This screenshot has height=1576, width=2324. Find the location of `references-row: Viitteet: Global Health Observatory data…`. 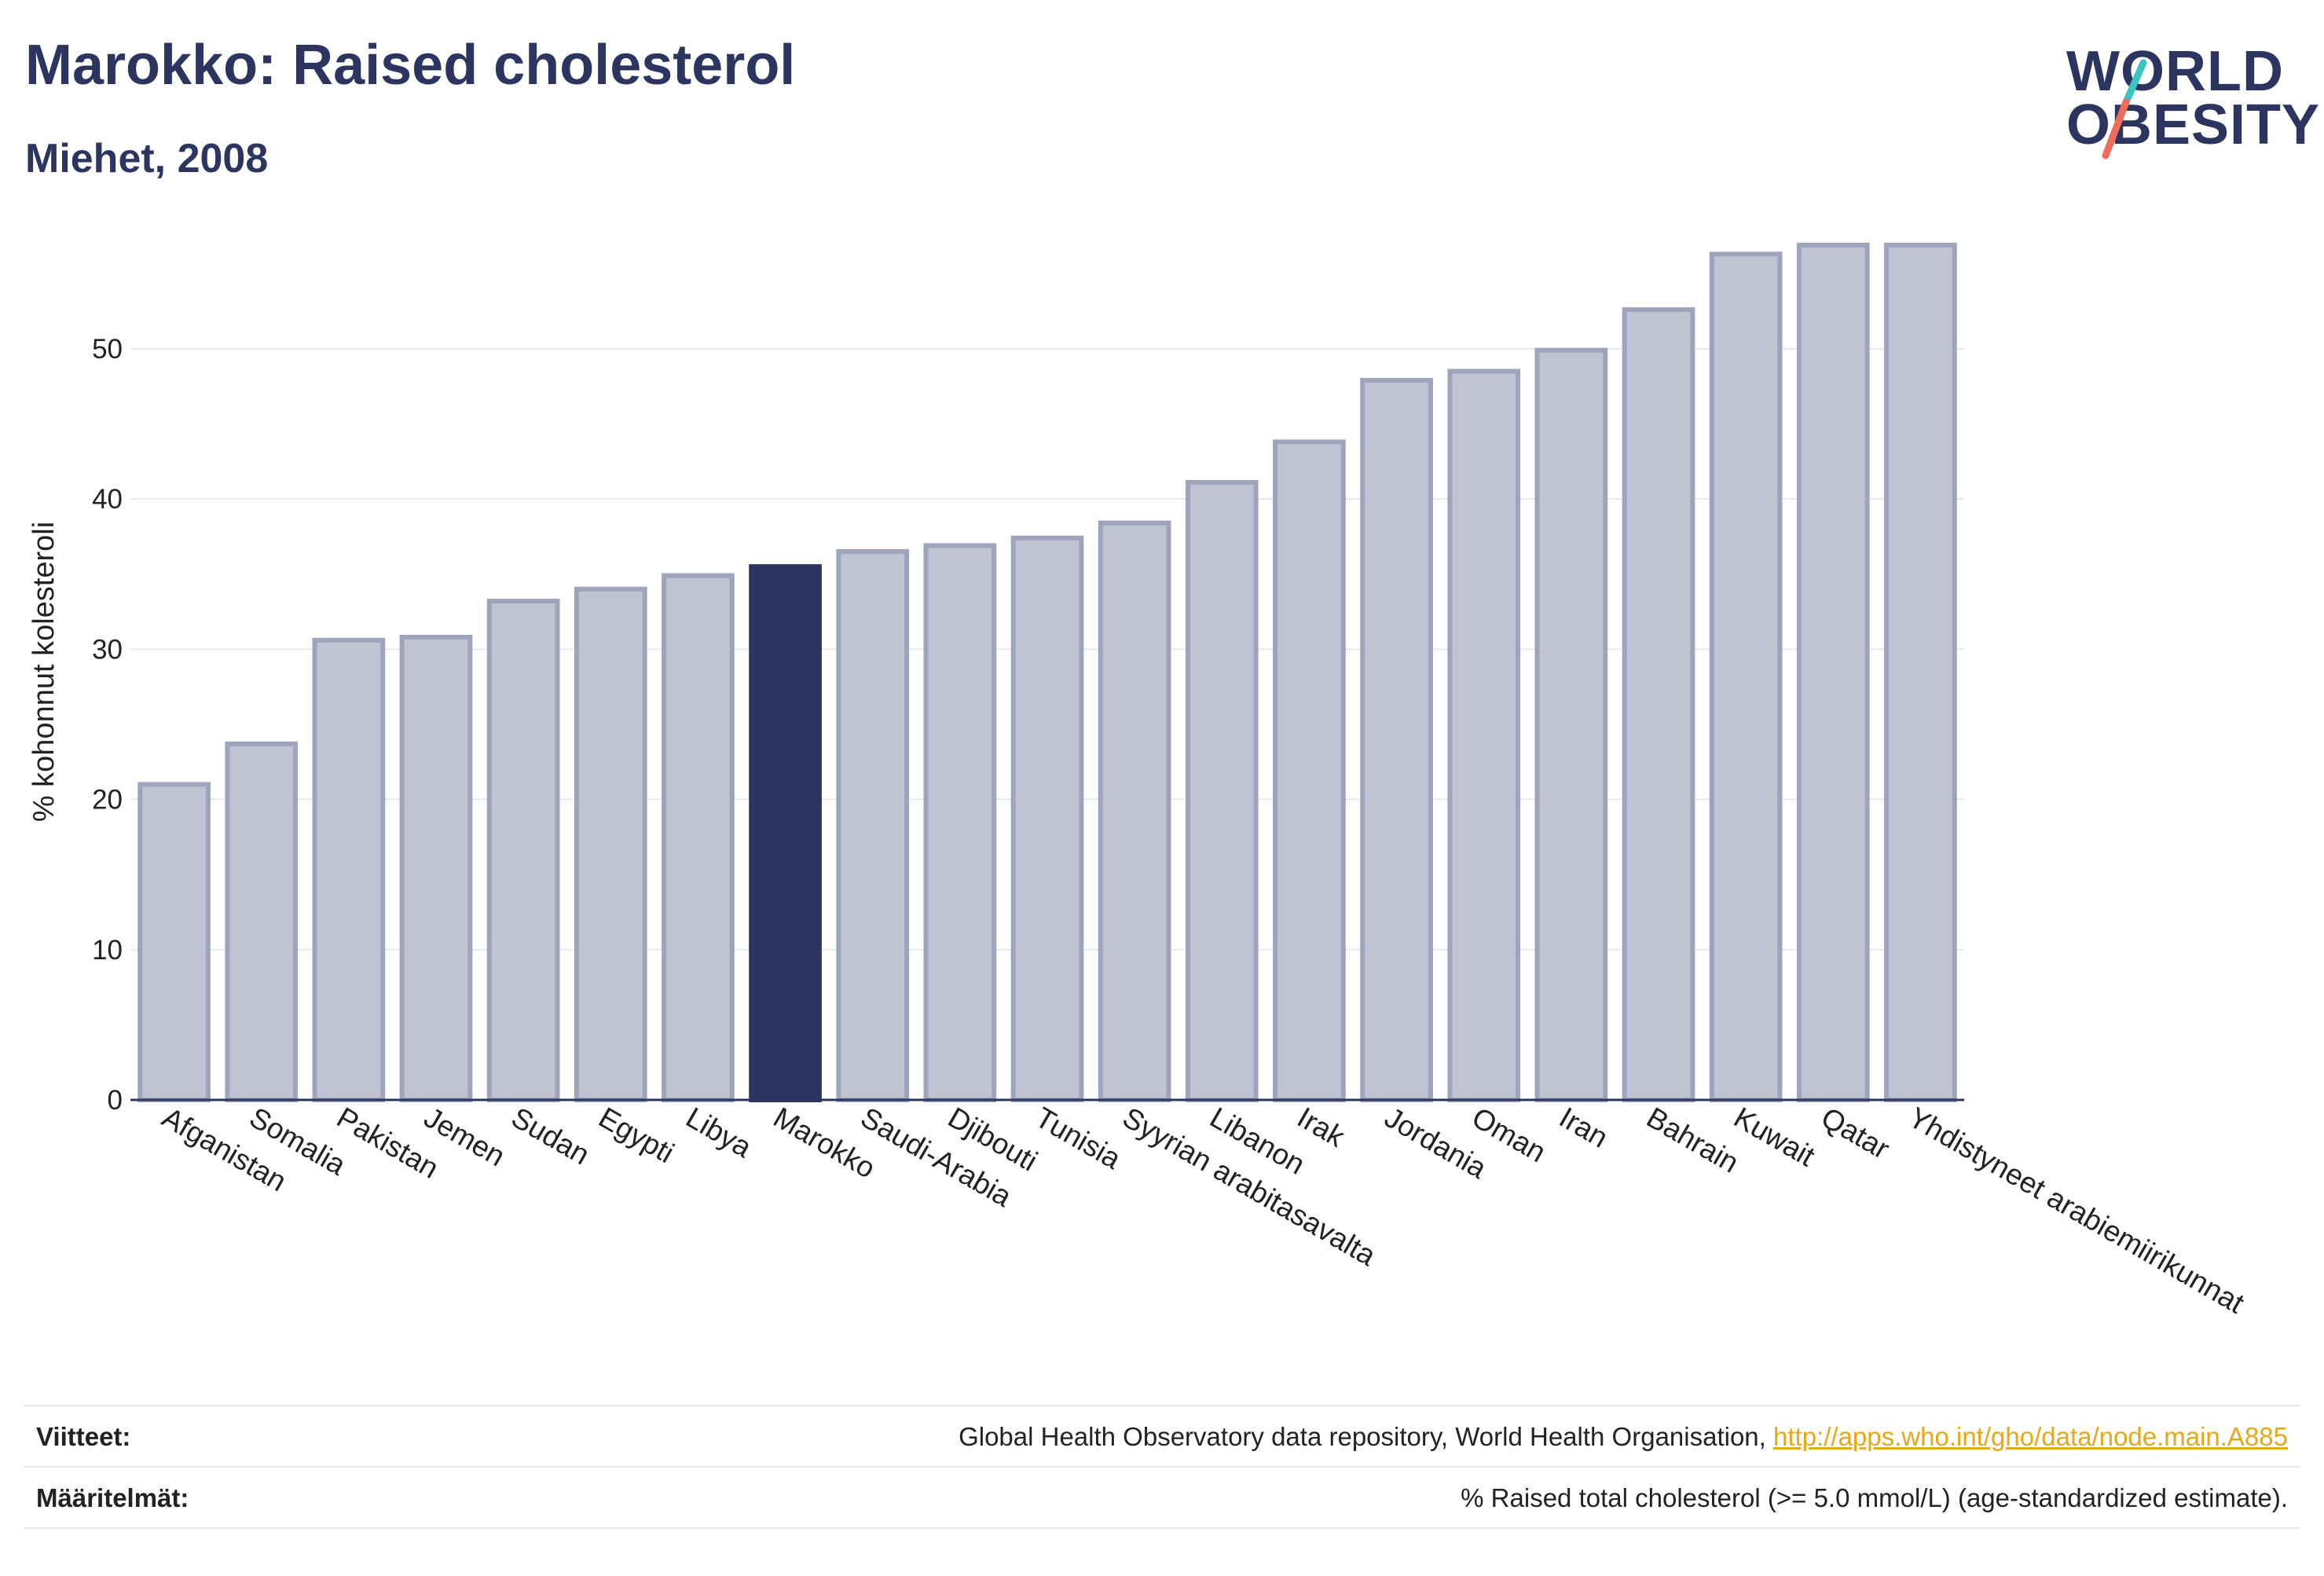

references-row: Viitteet: Global Health Observatory data… is located at coordinates (1162, 1435).